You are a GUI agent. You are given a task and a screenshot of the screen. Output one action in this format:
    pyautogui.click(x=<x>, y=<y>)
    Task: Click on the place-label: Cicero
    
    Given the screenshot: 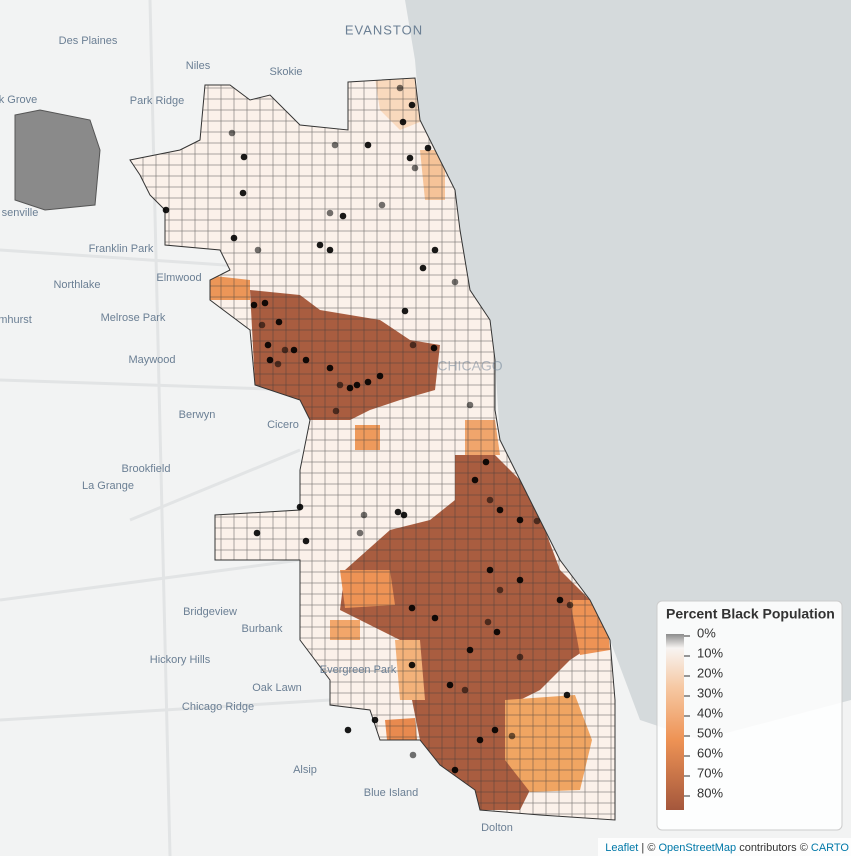 What is the action you would take?
    pyautogui.click(x=283, y=425)
    